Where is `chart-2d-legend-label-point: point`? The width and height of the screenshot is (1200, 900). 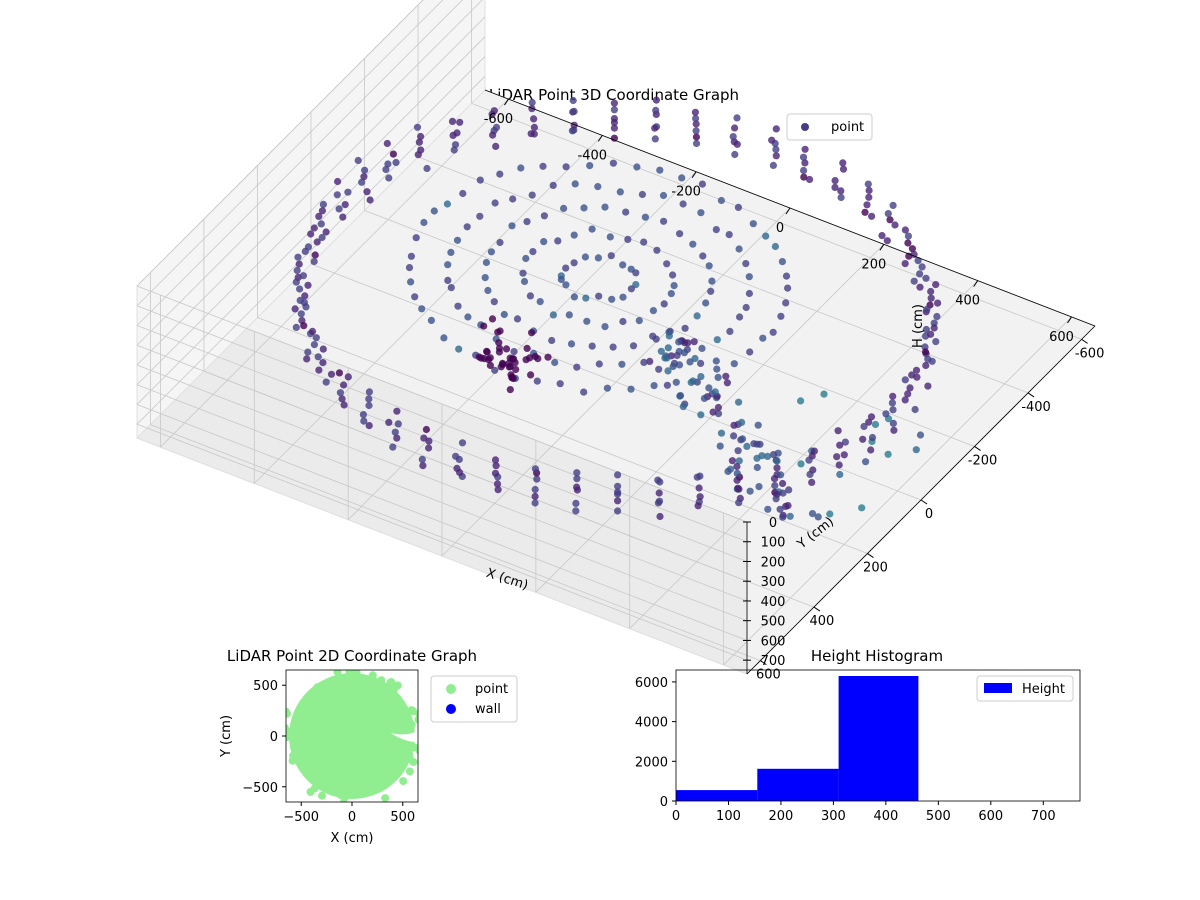
chart-2d-legend-label-point: point is located at coordinates (491, 689).